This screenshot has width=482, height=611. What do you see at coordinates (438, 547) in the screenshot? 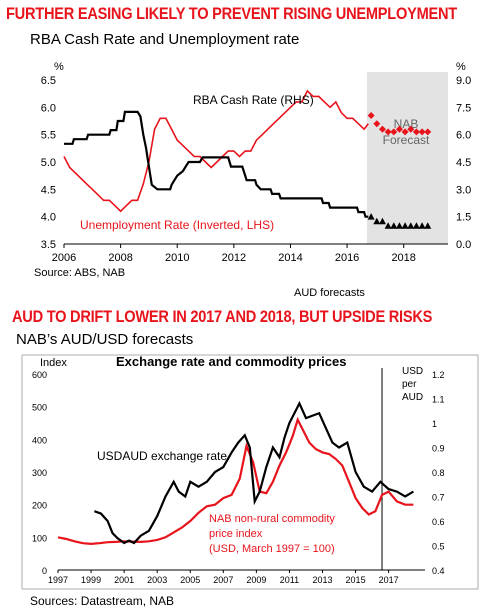
I see `y-right-tick: 0.5` at bounding box center [438, 547].